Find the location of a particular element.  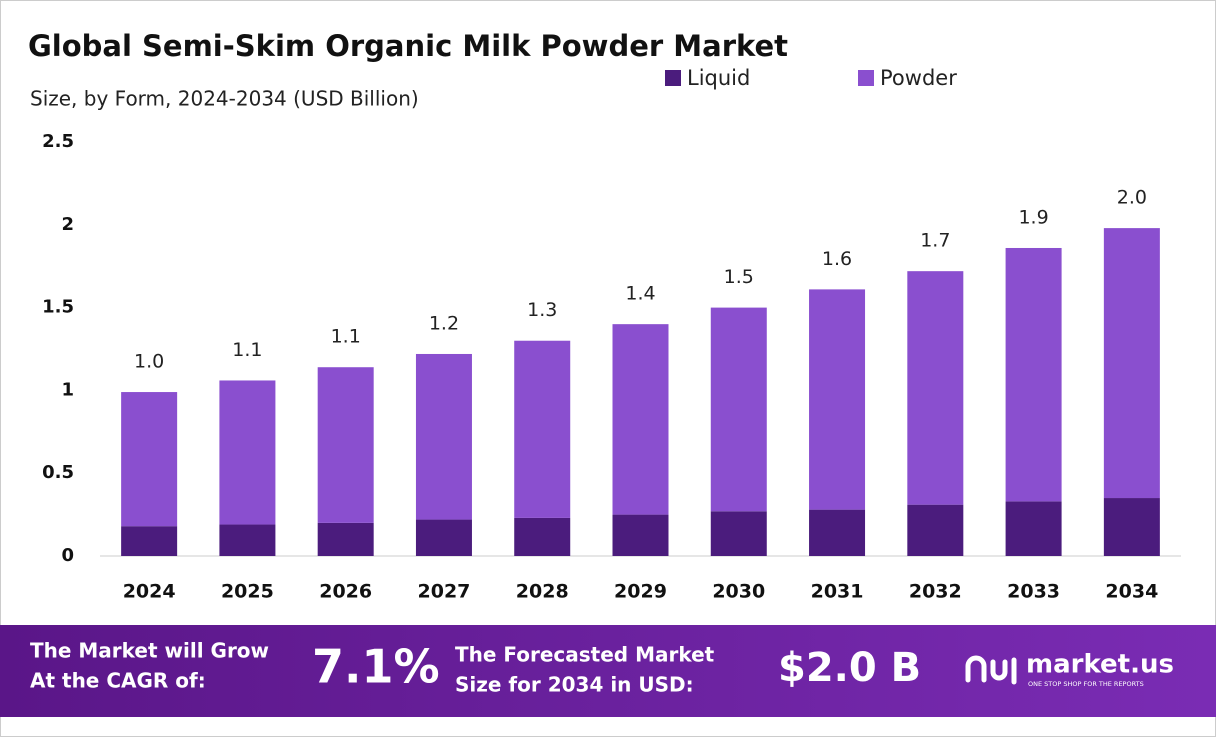

chart-subtitle: Size, by Form, 2024-2034 (USD Billion) is located at coordinates (224, 99).